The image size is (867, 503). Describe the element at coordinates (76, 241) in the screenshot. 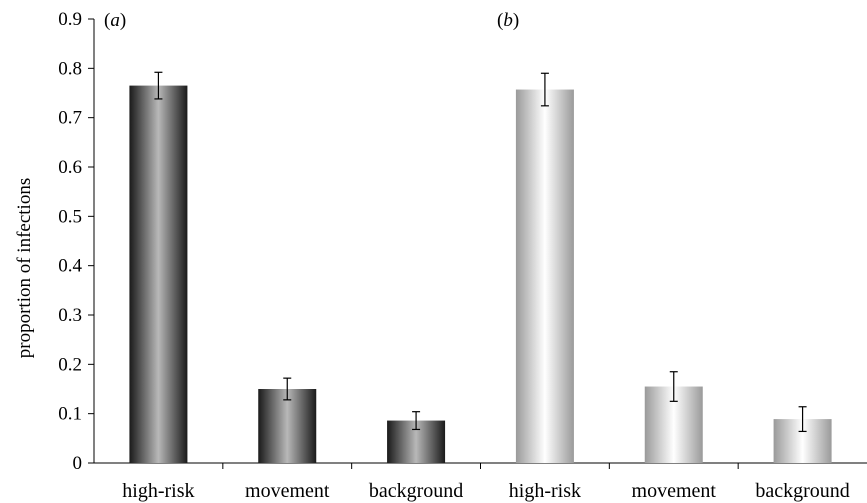

I see `y-axis: 0 0.1 0.2 0.3 0.4 0.5 0.6 0.7 0.8 0.9` at that location.